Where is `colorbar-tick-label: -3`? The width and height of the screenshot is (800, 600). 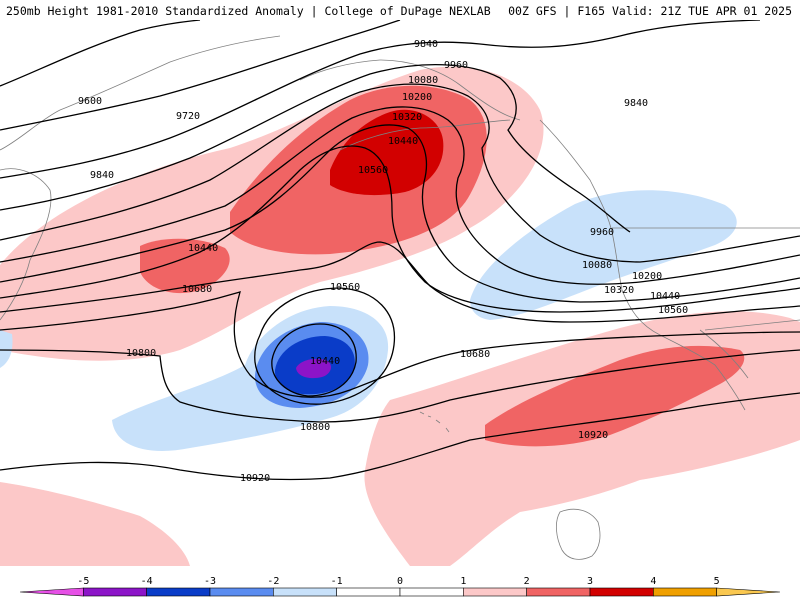 colorbar-tick-label: -3 is located at coordinates (210, 581).